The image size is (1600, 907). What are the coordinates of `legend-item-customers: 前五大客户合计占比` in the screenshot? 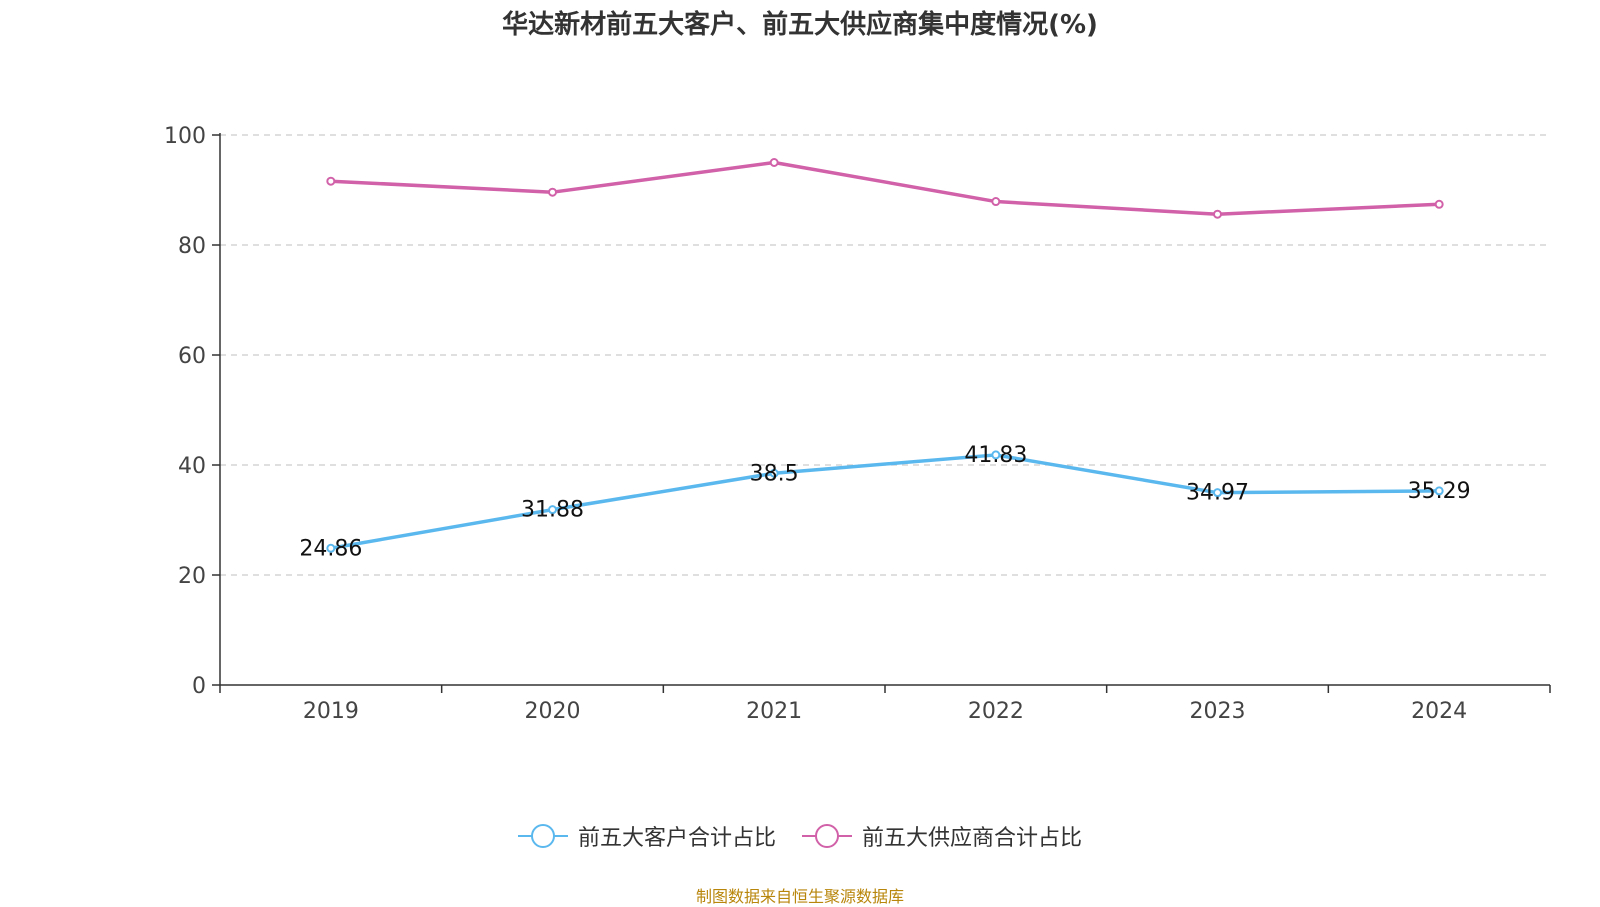 It's located at (646, 836).